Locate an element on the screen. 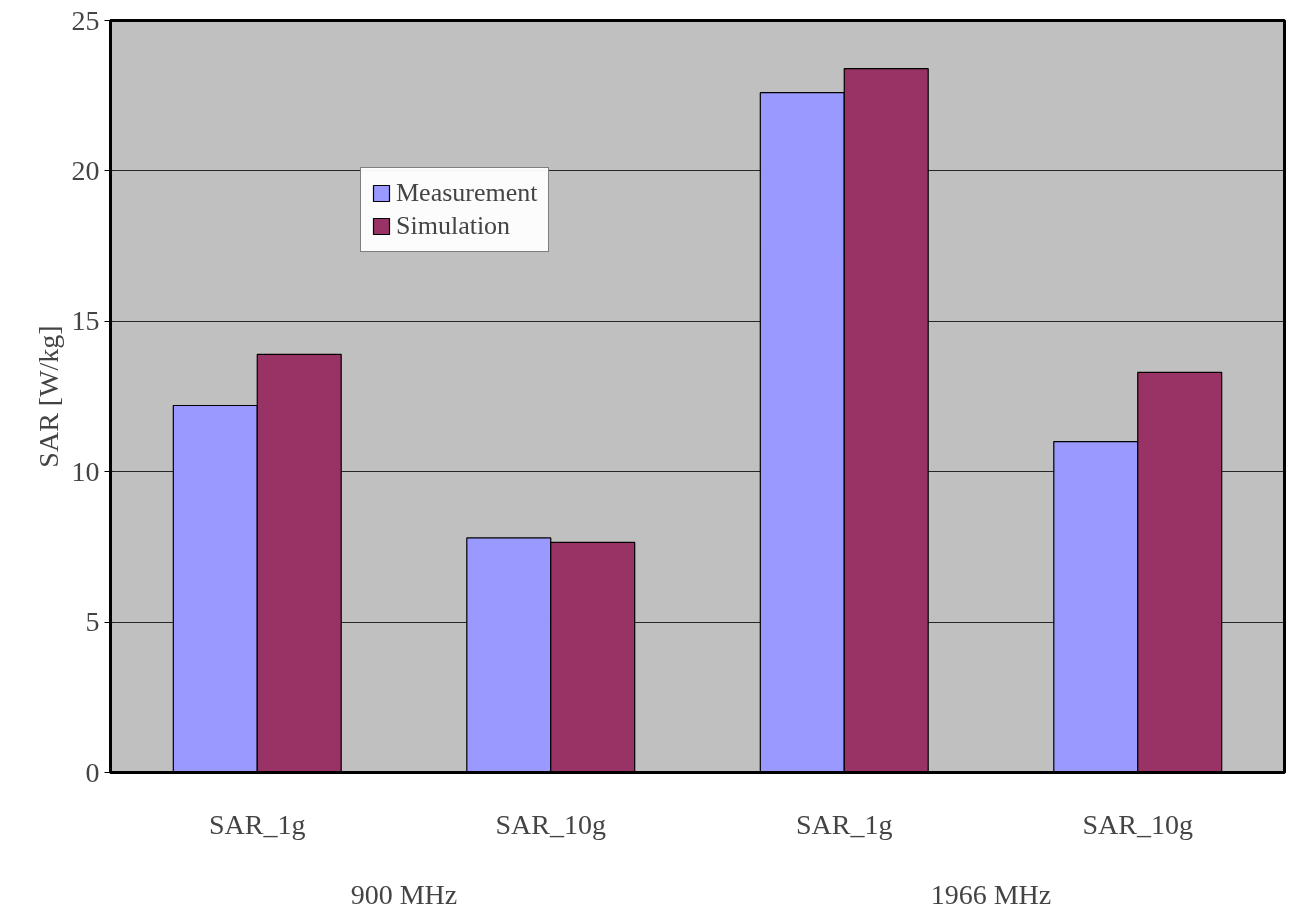 The width and height of the screenshot is (1294, 916). y-tick-label: 10 is located at coordinates (85, 471).